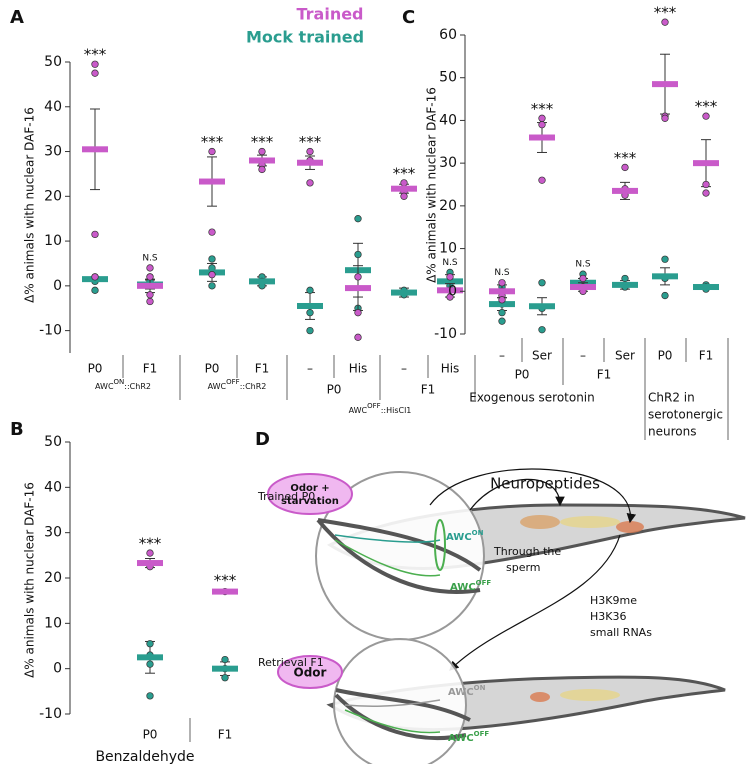 Image resolution: width=750 pixels, height=768 pixels. Describe the element at coordinates (262, 439) in the screenshot. I see `panel-letter: D` at that location.